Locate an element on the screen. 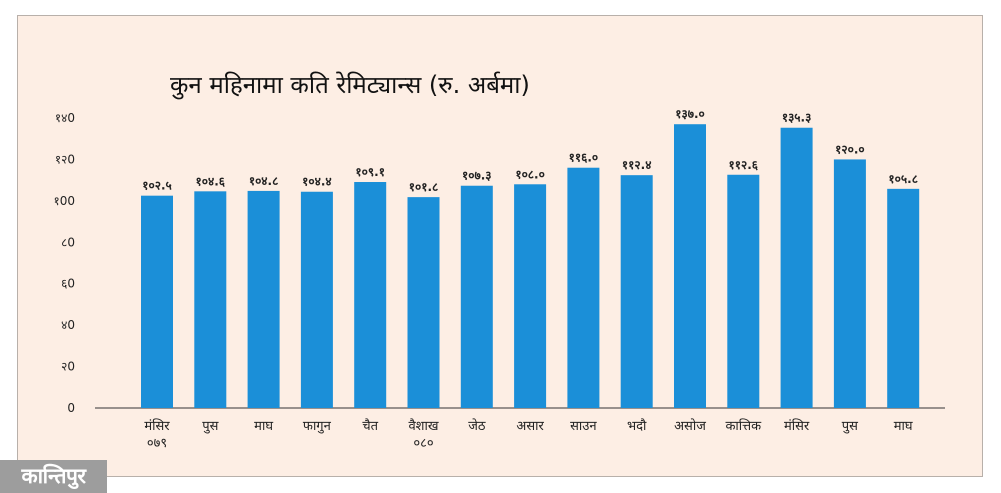 The height and width of the screenshot is (493, 1001). x-tick-label: वैशाख is located at coordinates (423, 426).